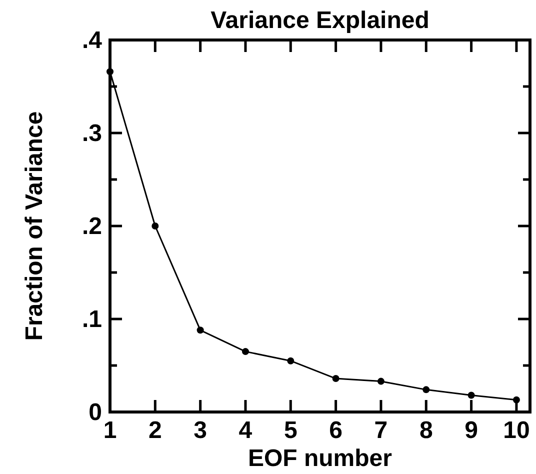 The height and width of the screenshot is (474, 536). Describe the element at coordinates (291, 430) in the screenshot. I see `x-tick-label: 5` at that location.